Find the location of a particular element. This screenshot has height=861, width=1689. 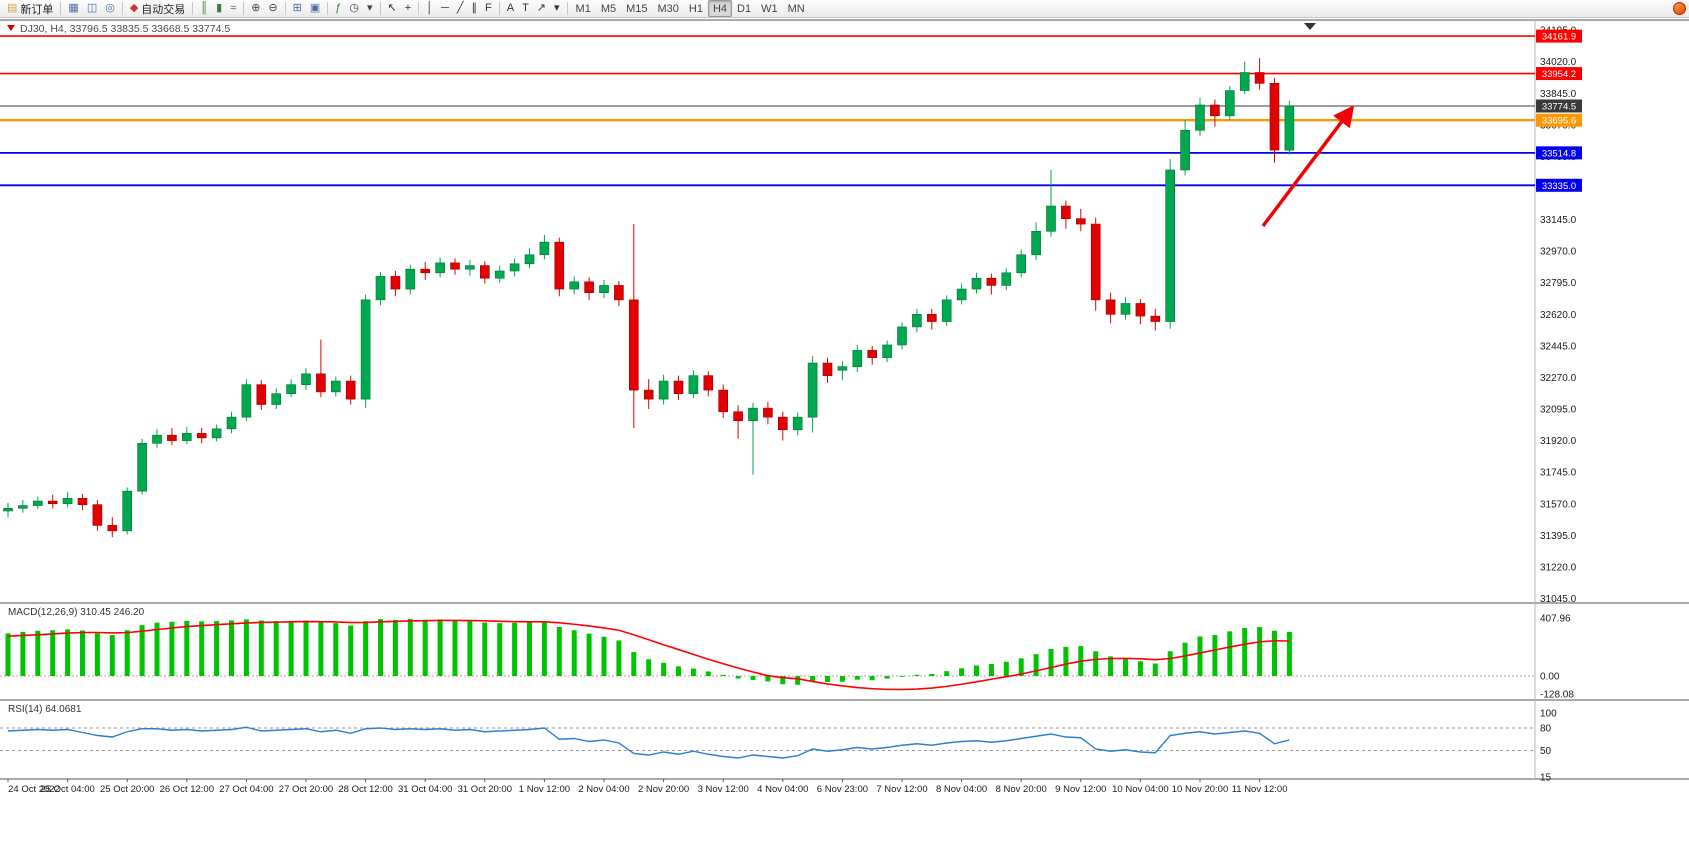

timeframe-m1: M1 is located at coordinates (583, 8).